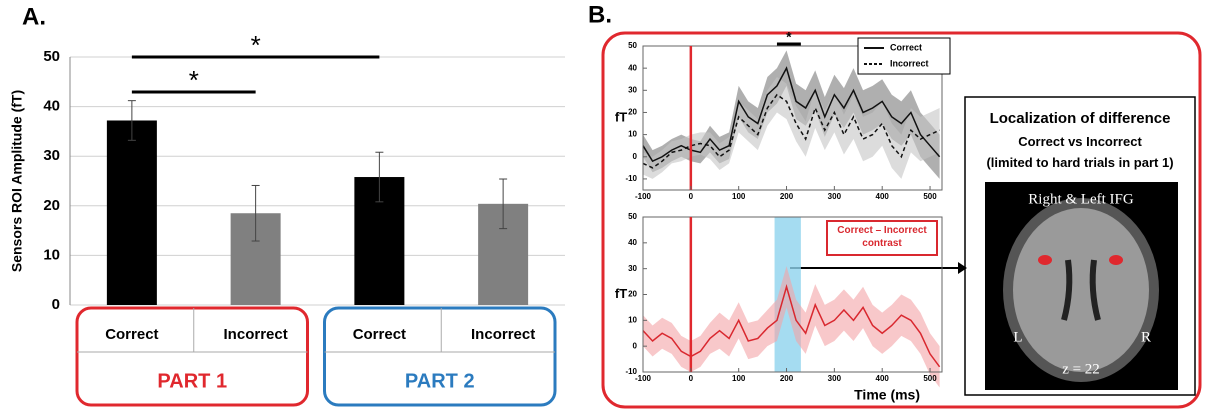 The width and height of the screenshot is (1207, 412). Describe the element at coordinates (962, 268) in the screenshot. I see `arrow-head` at that location.